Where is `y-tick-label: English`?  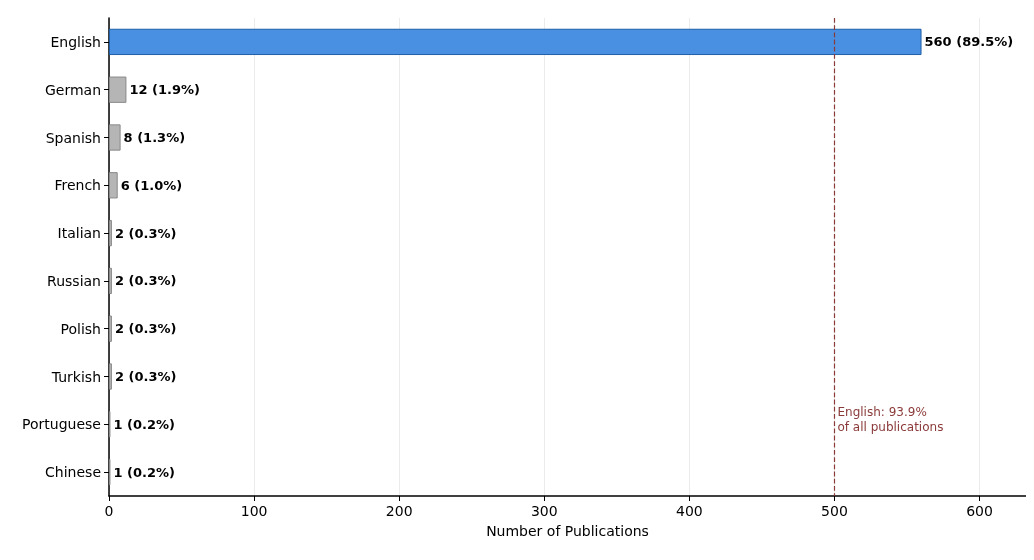
y-tick-label: English is located at coordinates (75, 41).